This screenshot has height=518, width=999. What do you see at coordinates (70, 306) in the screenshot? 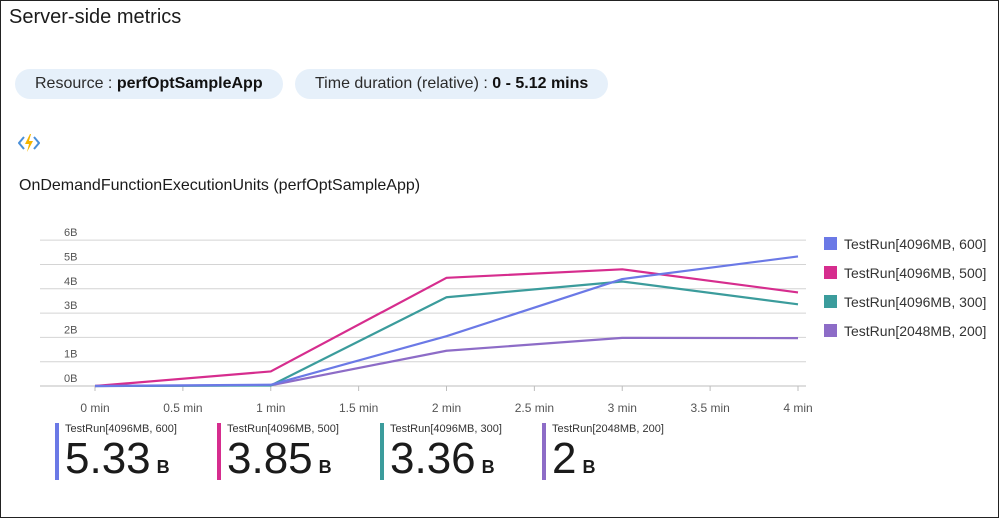
I see `y-tick-label: 3B` at bounding box center [70, 306].